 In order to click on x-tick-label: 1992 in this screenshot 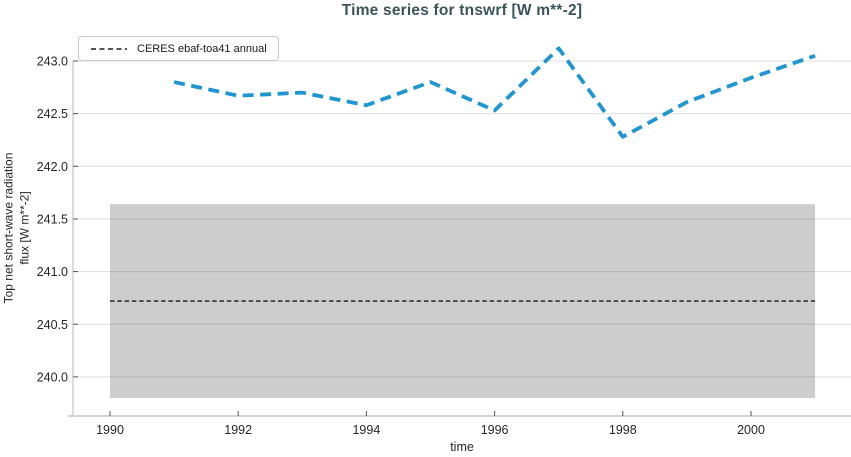, I will do `click(238, 430)`.